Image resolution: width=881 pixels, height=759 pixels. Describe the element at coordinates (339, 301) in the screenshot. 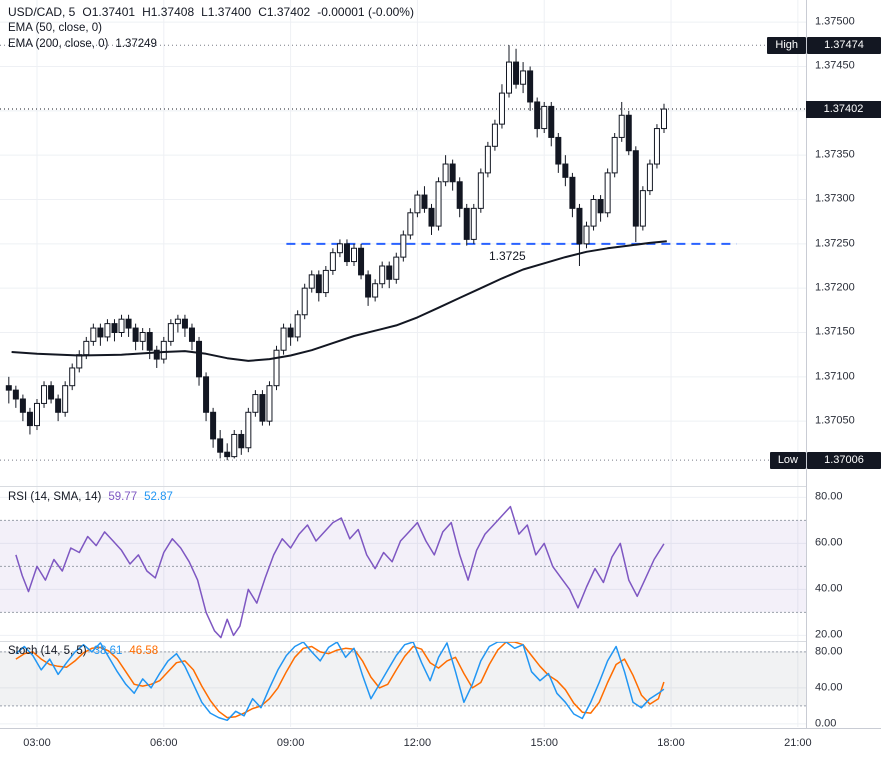

I see `ema200-line` at that location.